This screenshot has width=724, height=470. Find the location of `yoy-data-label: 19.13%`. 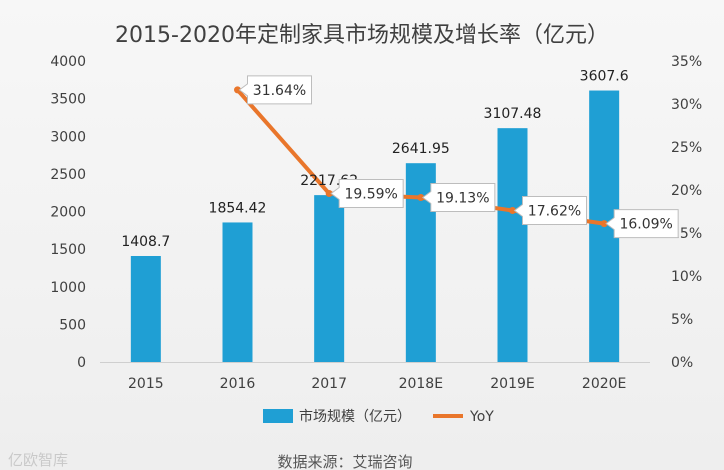

yoy-data-label: 19.13% is located at coordinates (462, 198).